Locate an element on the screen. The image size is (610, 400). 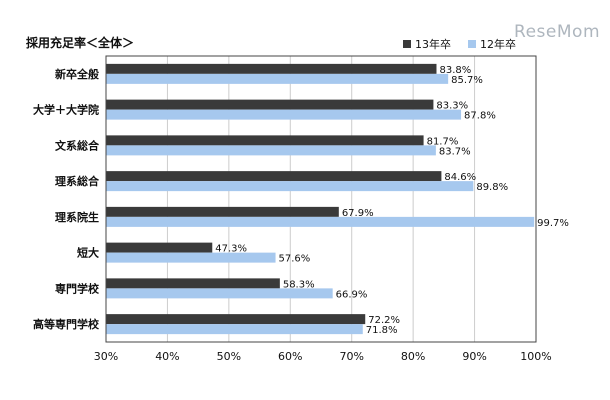
chart-title: 採用充足率＜全体＞ is located at coordinates (80, 43).